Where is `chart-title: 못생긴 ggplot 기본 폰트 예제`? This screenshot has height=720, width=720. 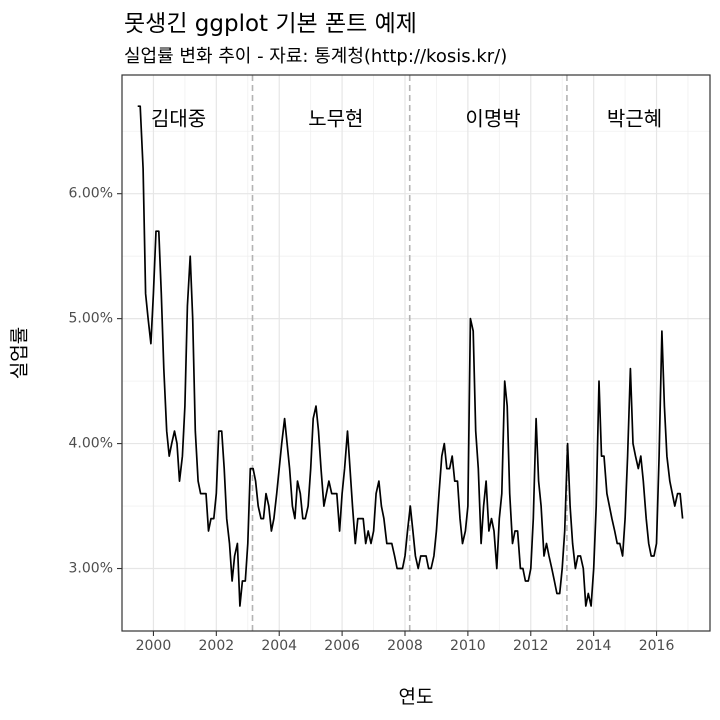 chart-title: 못생긴 ggplot 기본 폰트 예제 is located at coordinates (270, 24).